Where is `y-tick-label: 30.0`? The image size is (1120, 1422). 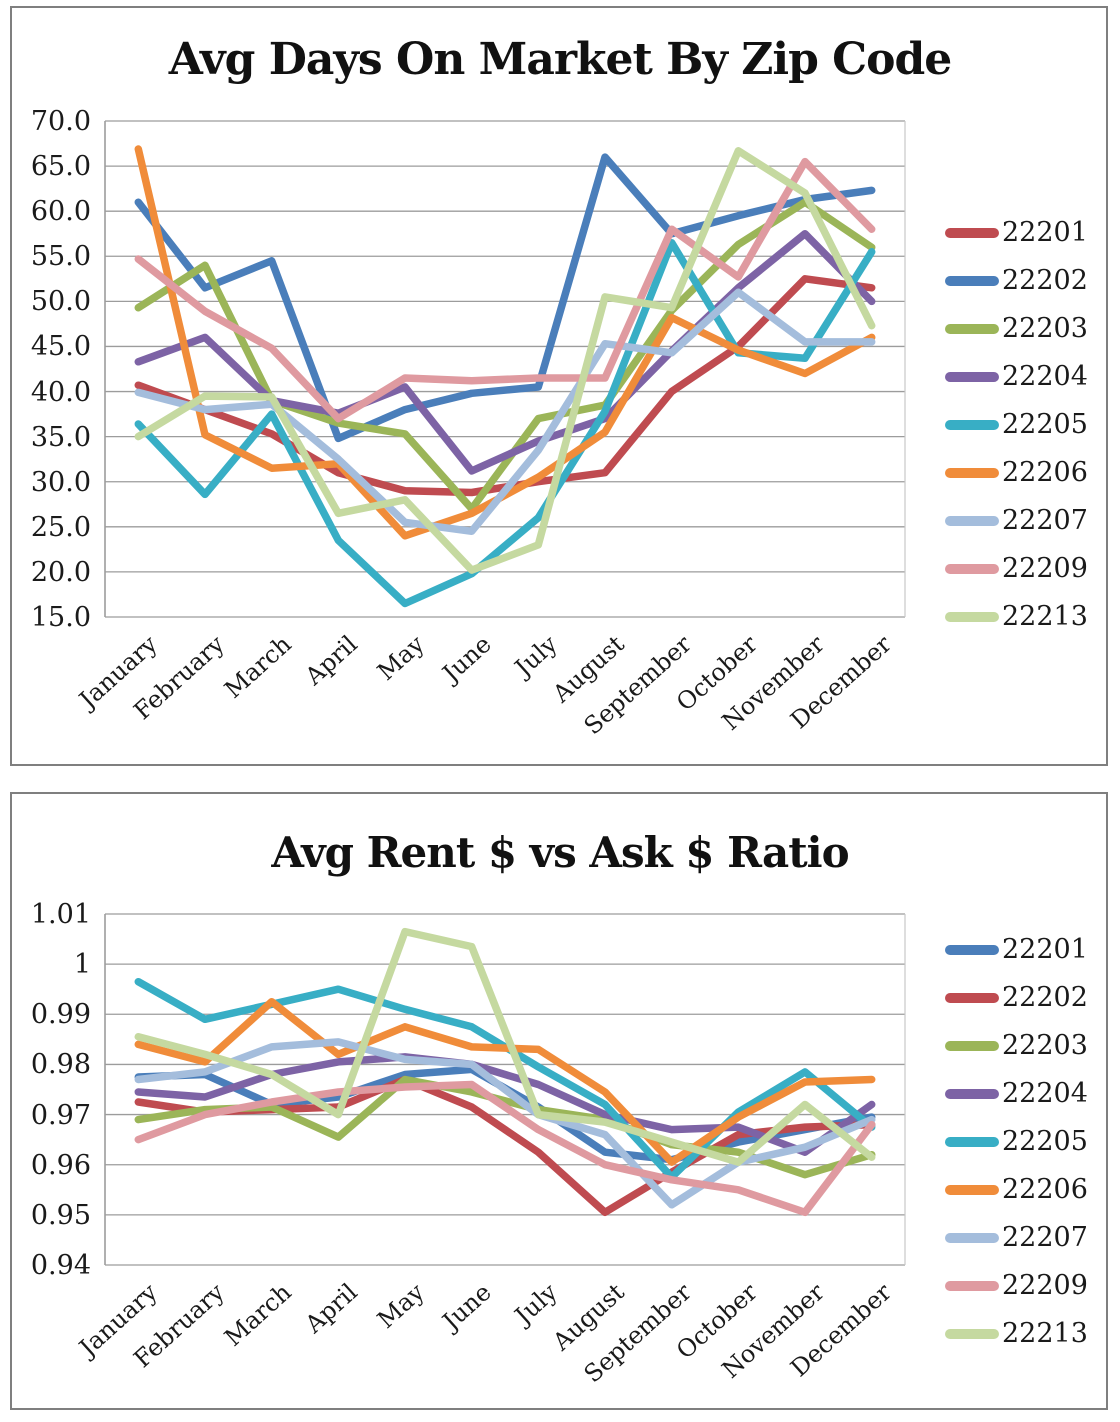
y-tick-label: 30.0 is located at coordinates (60, 482).